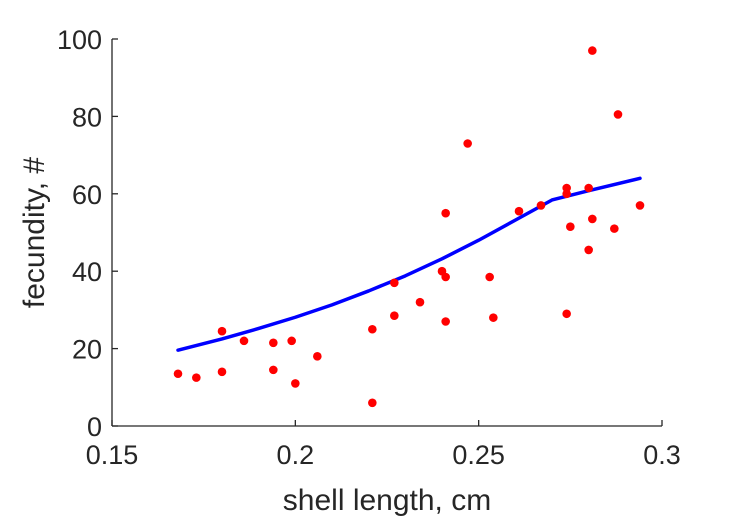 The image size is (729, 521). What do you see at coordinates (387, 500) in the screenshot?
I see `x-axis-label: shell length, cm` at bounding box center [387, 500].